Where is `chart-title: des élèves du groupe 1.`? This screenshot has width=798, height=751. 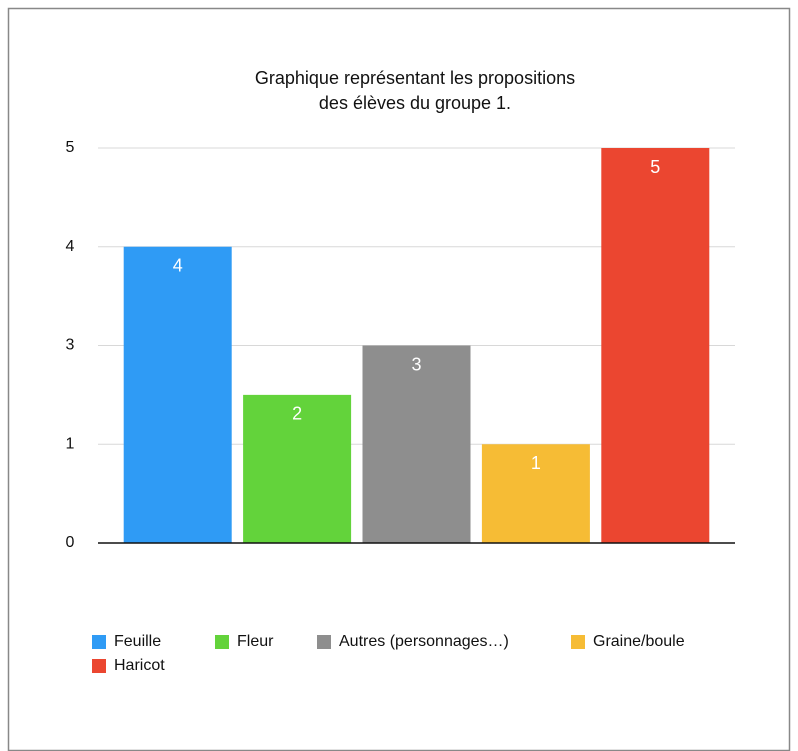 chart-title: des élèves du groupe 1. is located at coordinates (415, 103).